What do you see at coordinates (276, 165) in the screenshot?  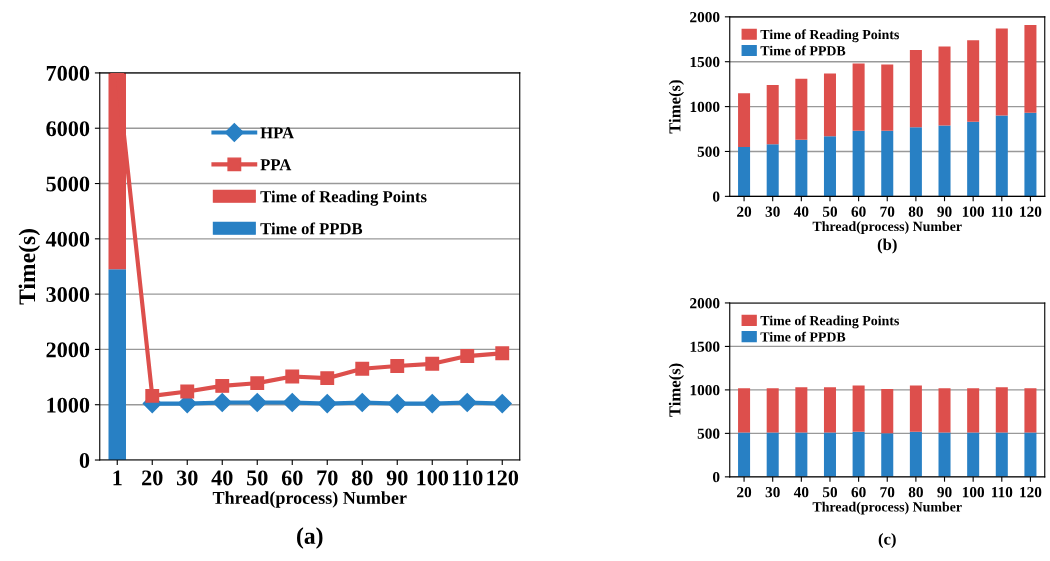 I see `legend-label: PPA` at bounding box center [276, 165].